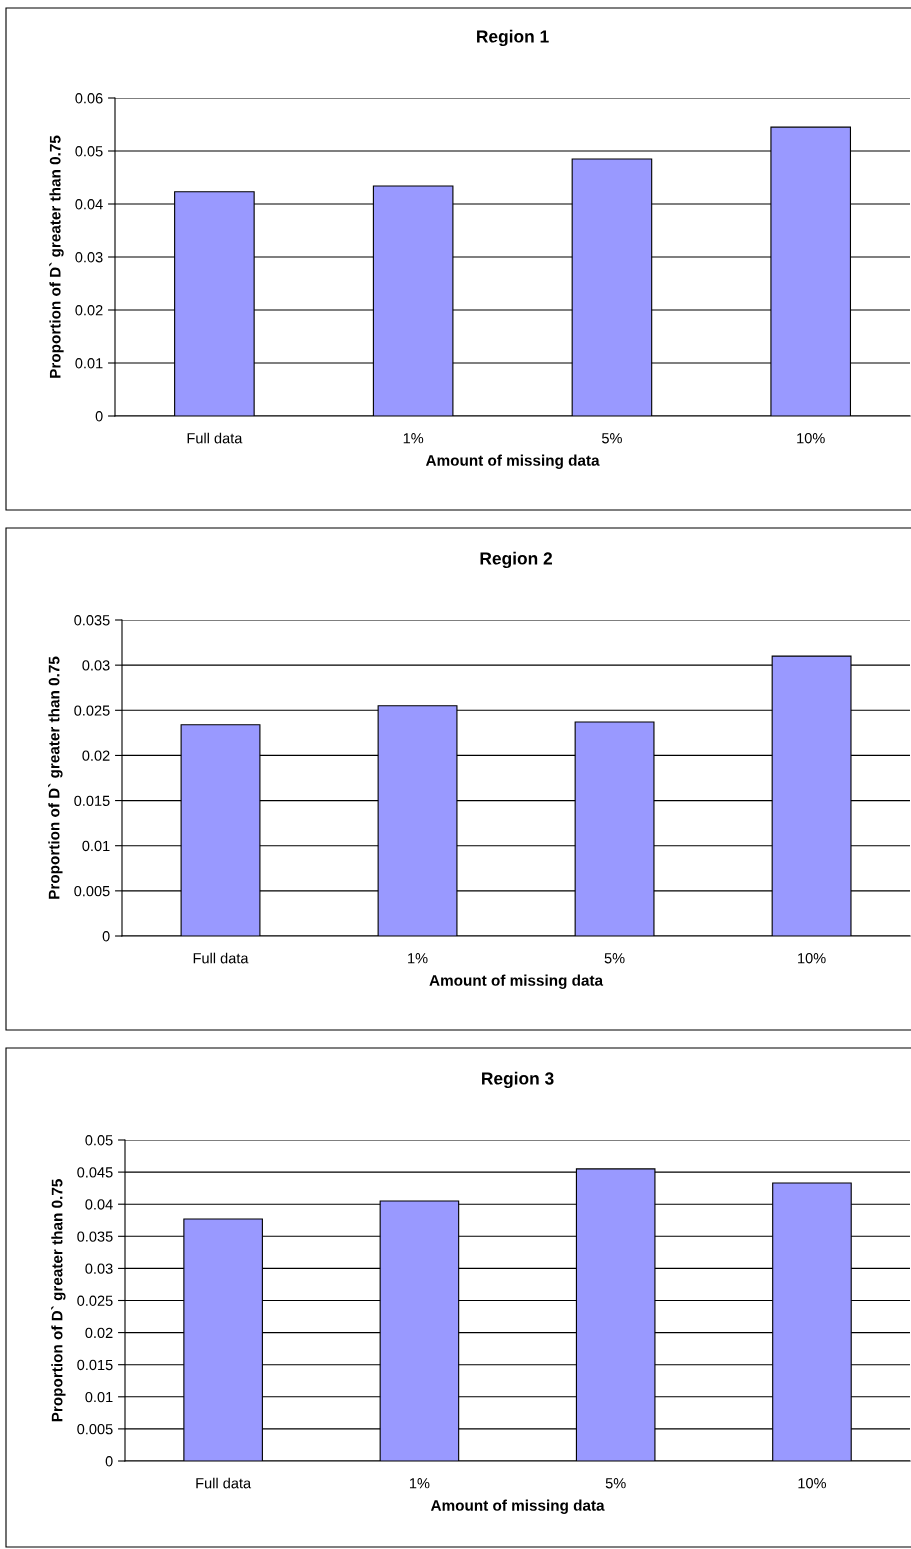 This screenshot has height=1549, width=911. I want to click on y-tick-label: 0.045, so click(95, 1172).